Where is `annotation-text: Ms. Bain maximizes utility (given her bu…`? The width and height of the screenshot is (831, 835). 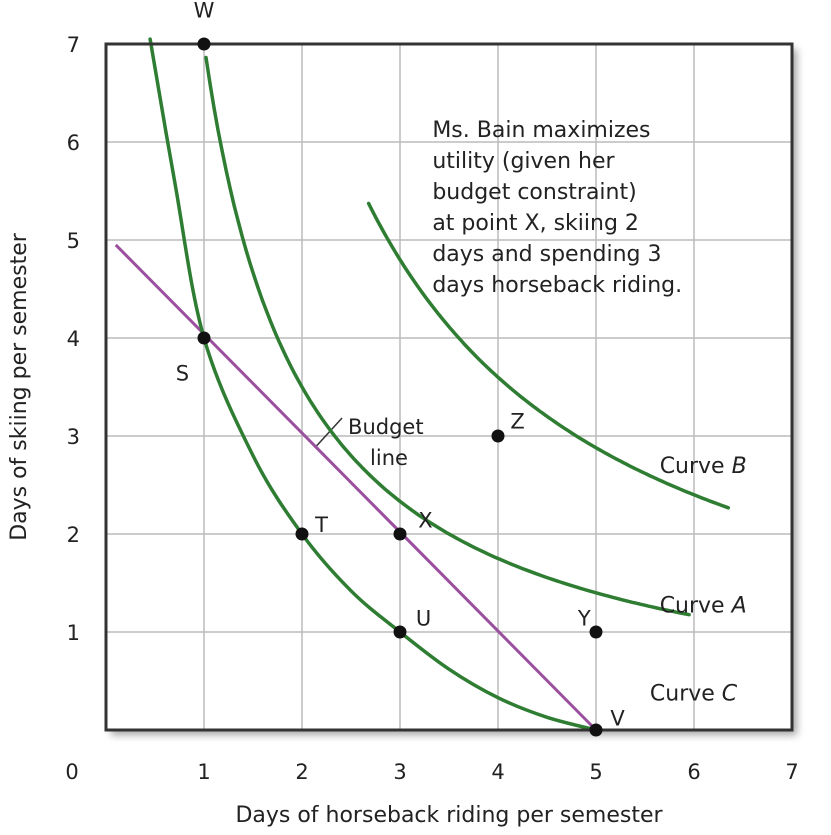
annotation-text: Ms. Bain maximizes utility (given her bu… is located at coordinates (557, 208).